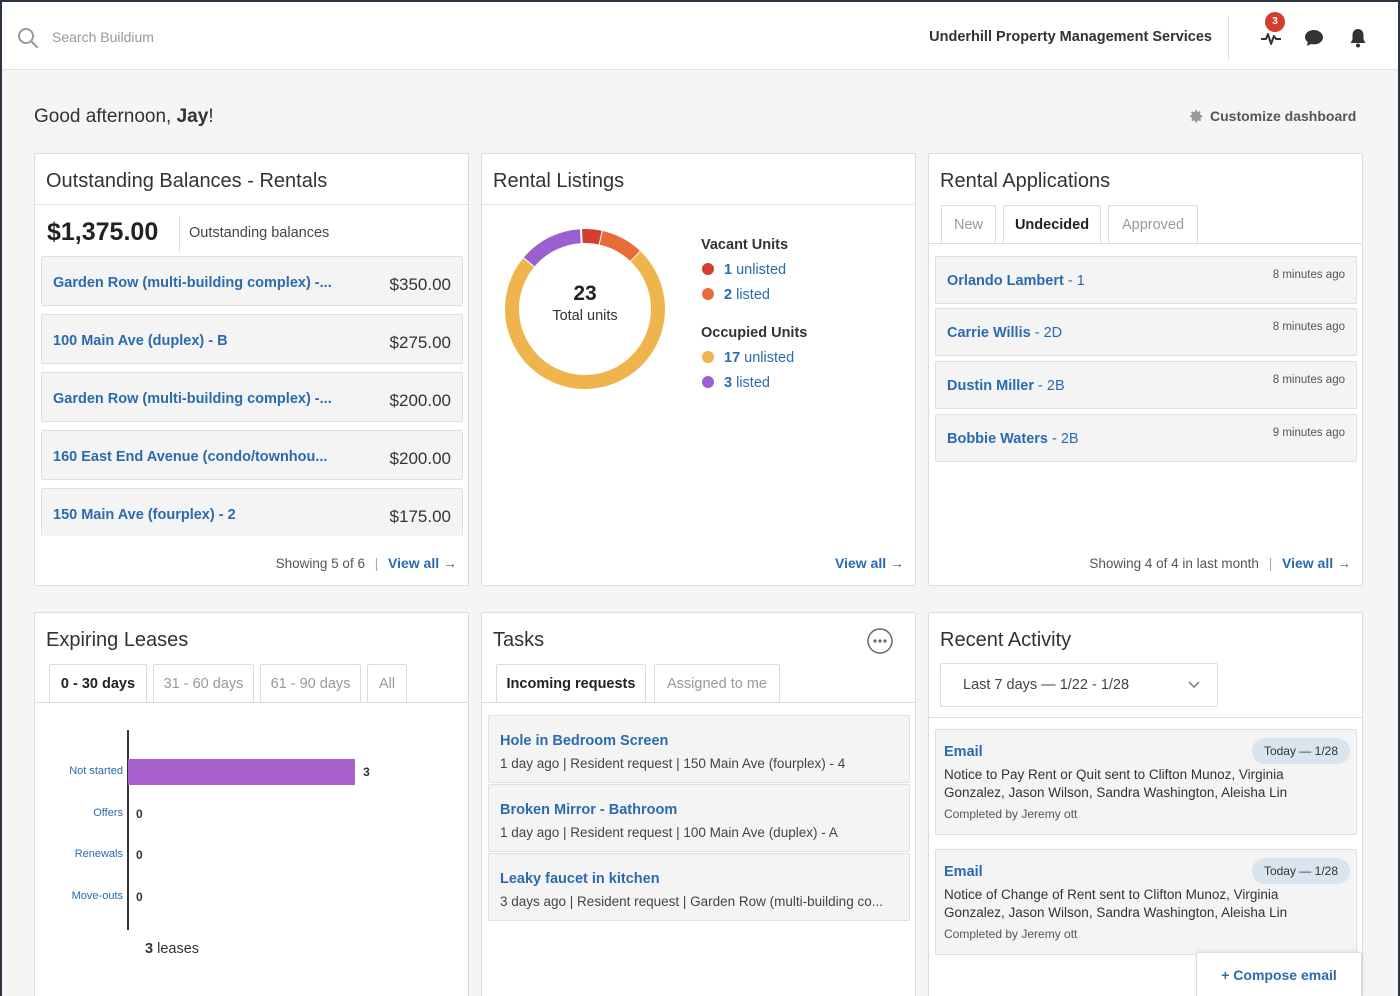  What do you see at coordinates (1146, 438) in the screenshot?
I see `application-row: Bobbie Waters - 2B 9 minutes ago` at bounding box center [1146, 438].